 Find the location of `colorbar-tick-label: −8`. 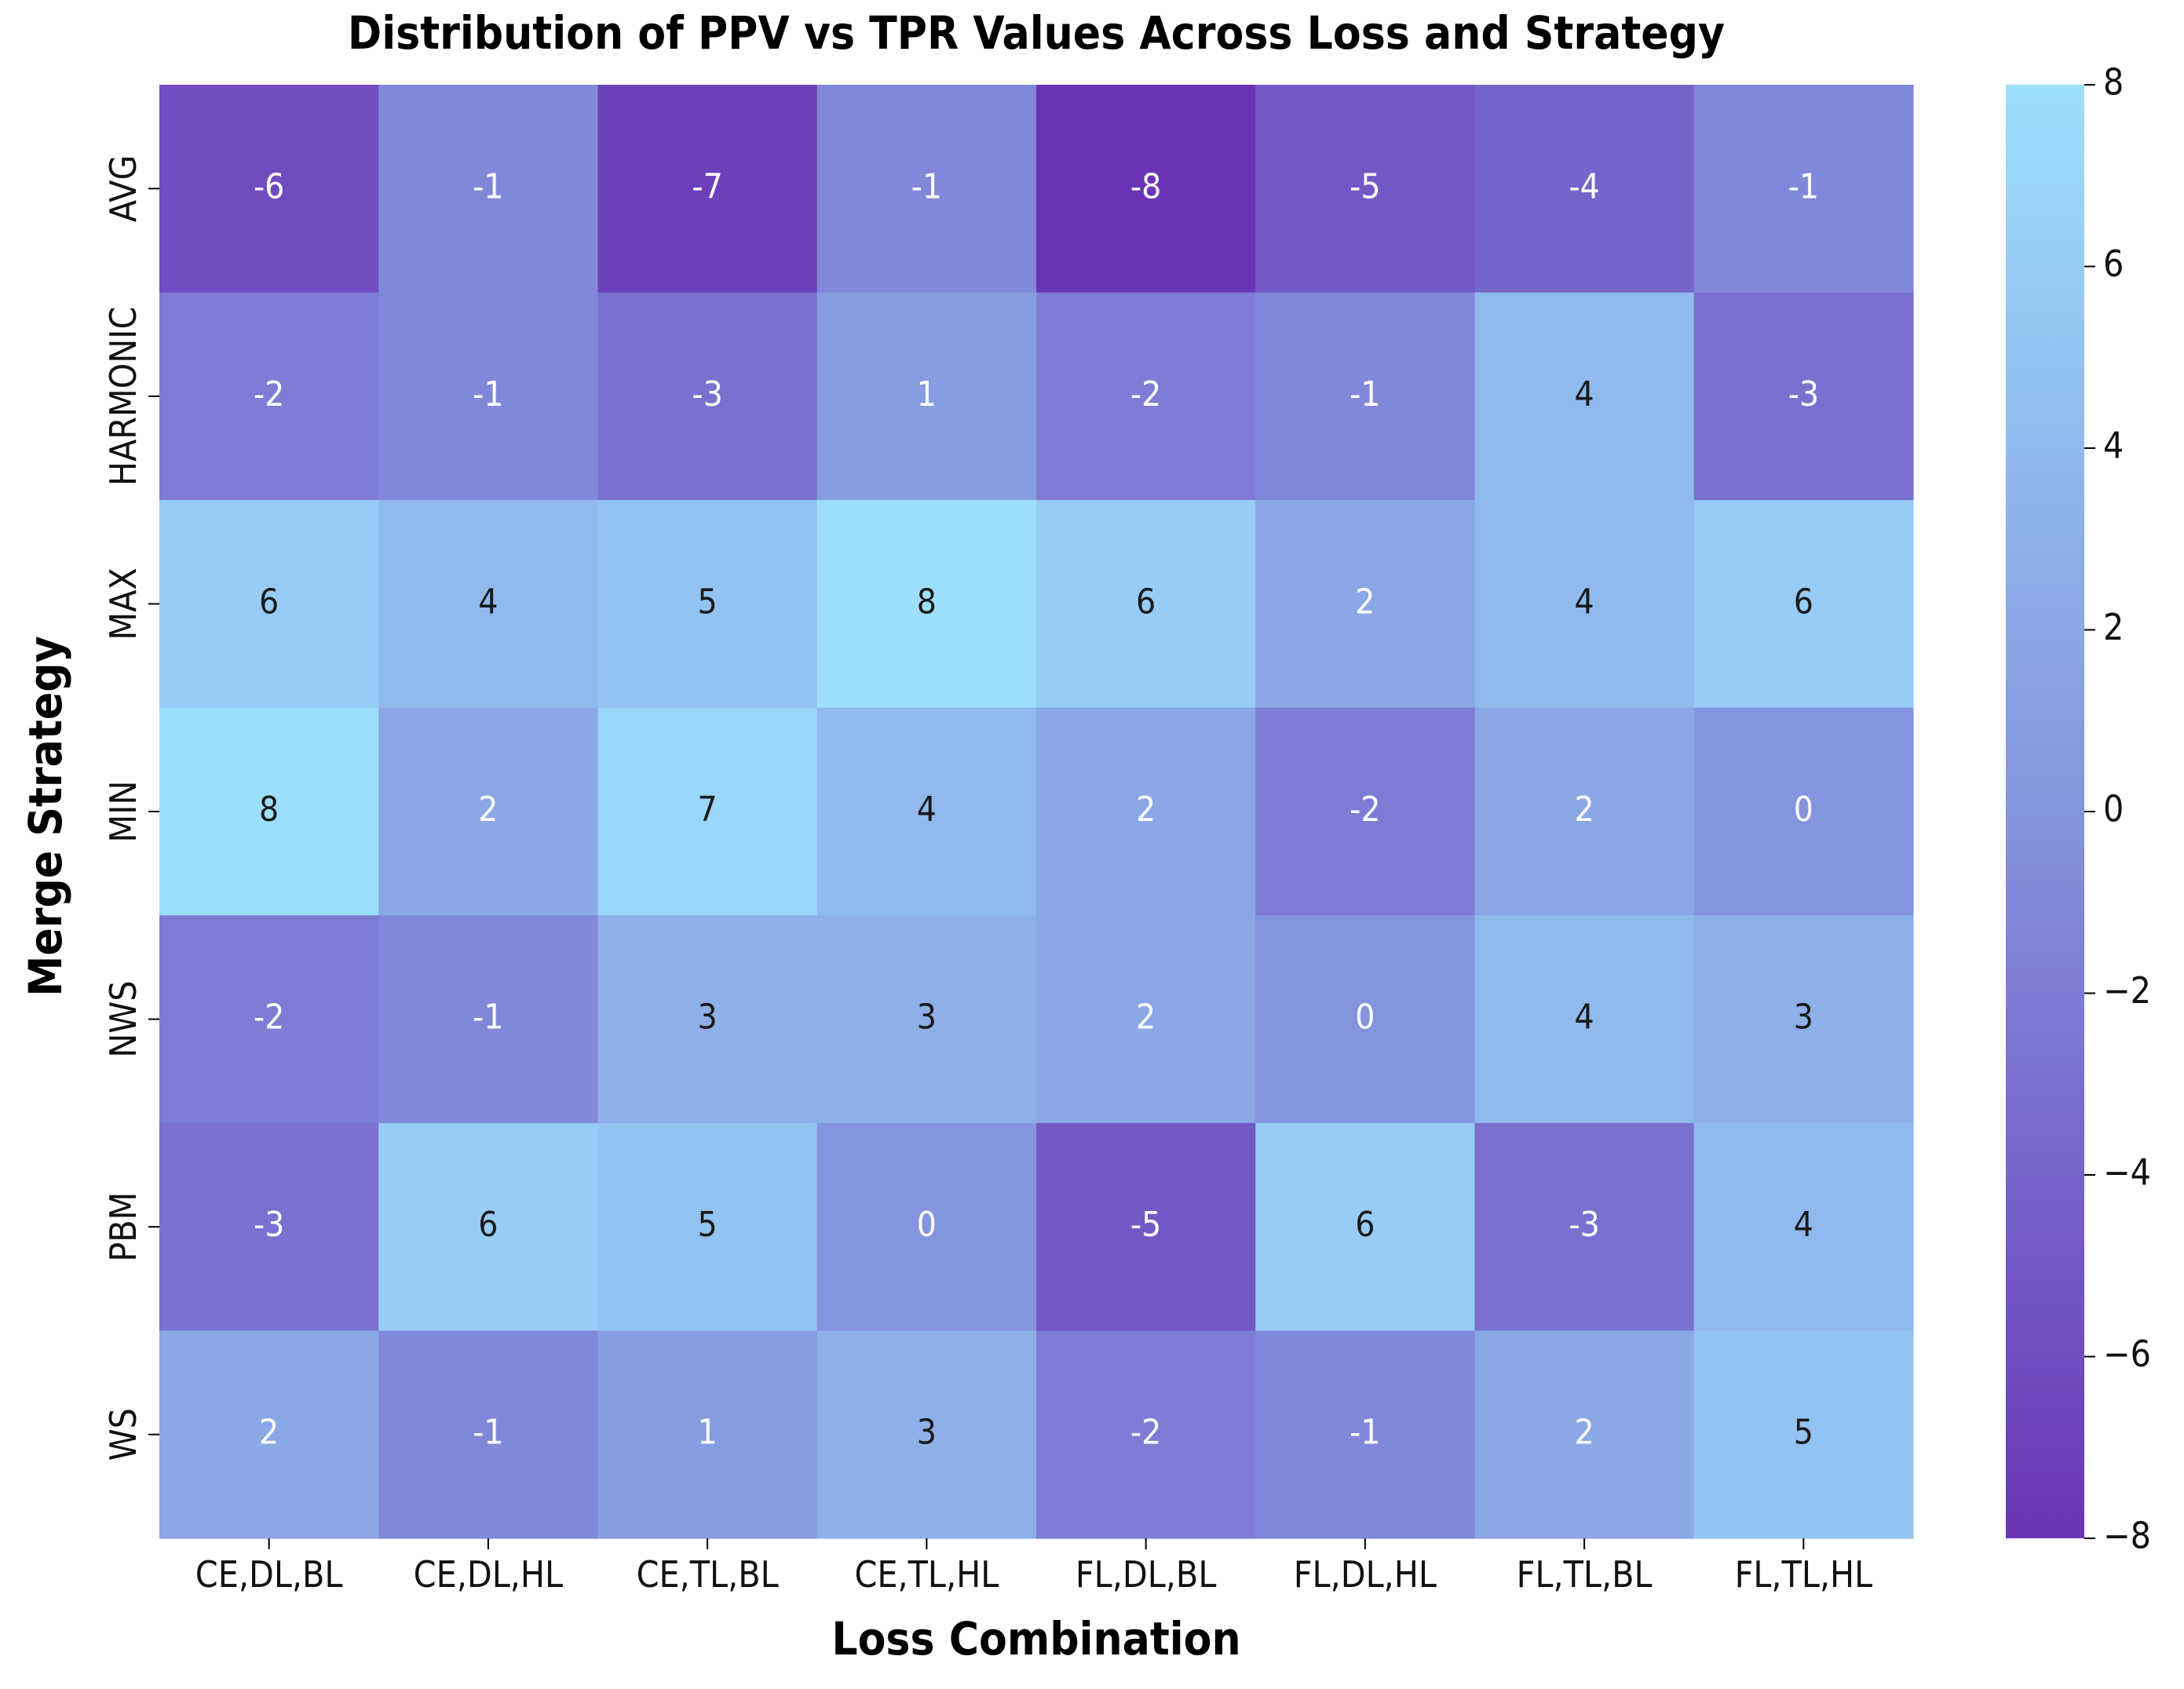

colorbar-tick-label: −8 is located at coordinates (2127, 1536).